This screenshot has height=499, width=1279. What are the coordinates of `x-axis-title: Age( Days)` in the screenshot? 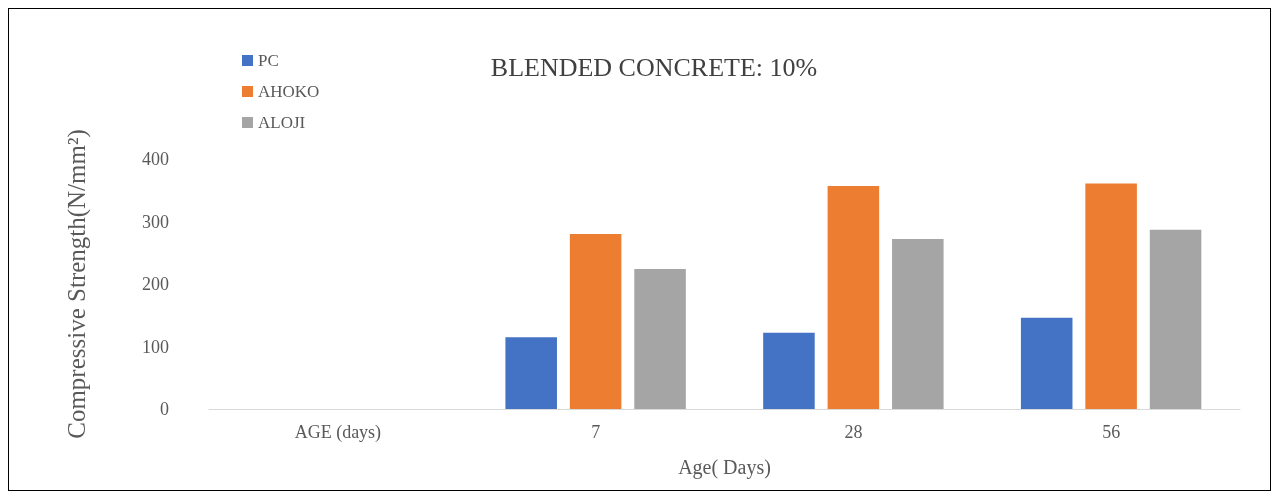 It's located at (724, 467).